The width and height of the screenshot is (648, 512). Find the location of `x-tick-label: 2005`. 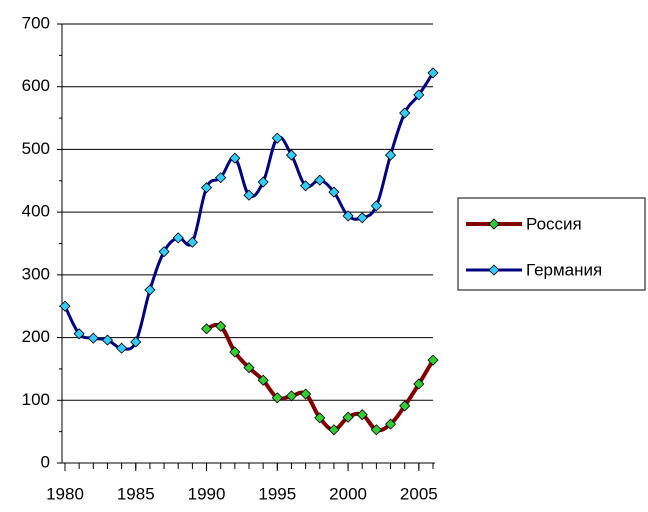

x-tick-label: 2005 is located at coordinates (419, 493).